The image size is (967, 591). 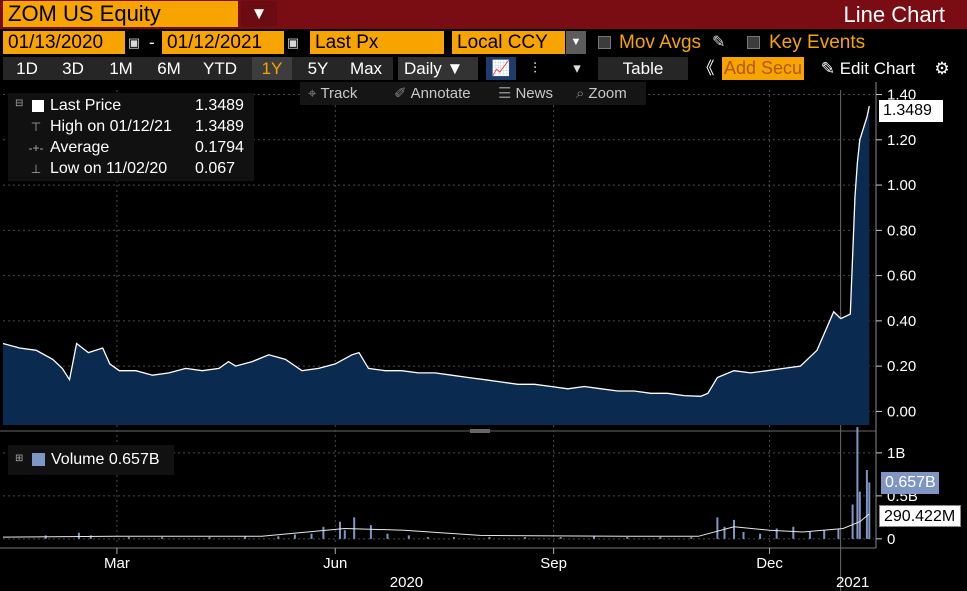 I want to click on end-calendar-icon: ▣, so click(x=293, y=42).